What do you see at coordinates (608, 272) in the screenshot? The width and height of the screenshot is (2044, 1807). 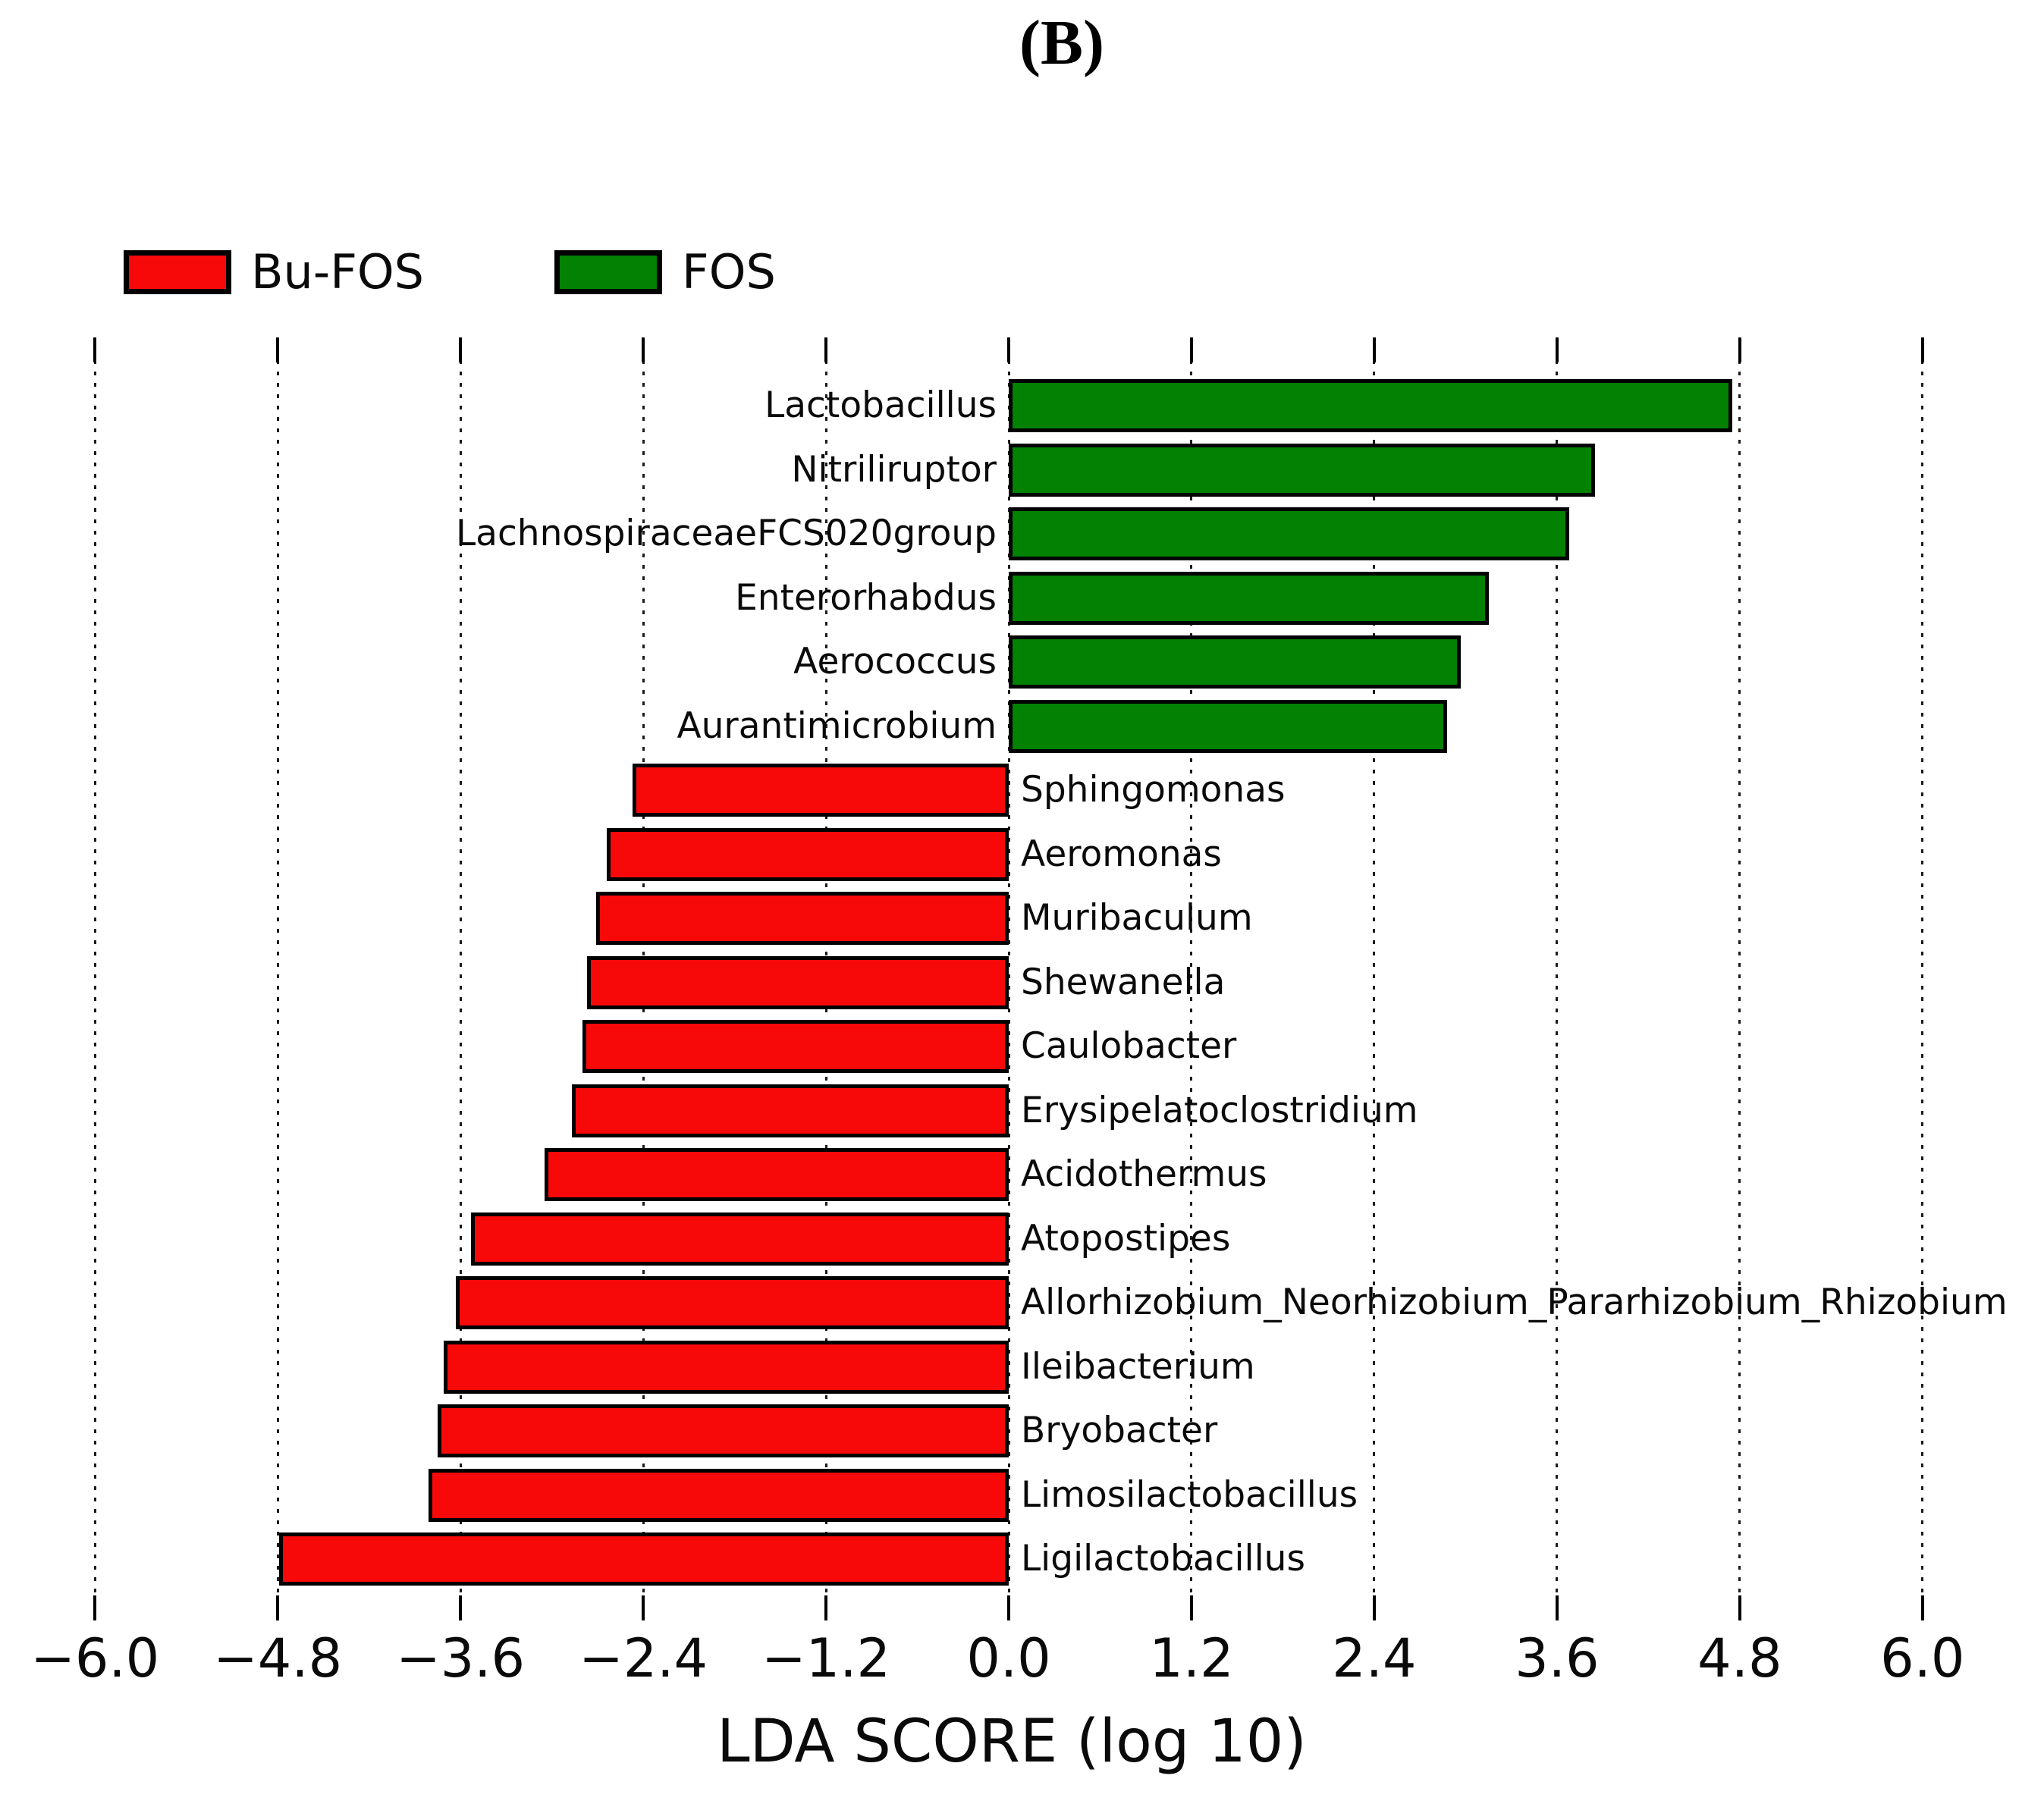 I see `legend-swatch-fos` at bounding box center [608, 272].